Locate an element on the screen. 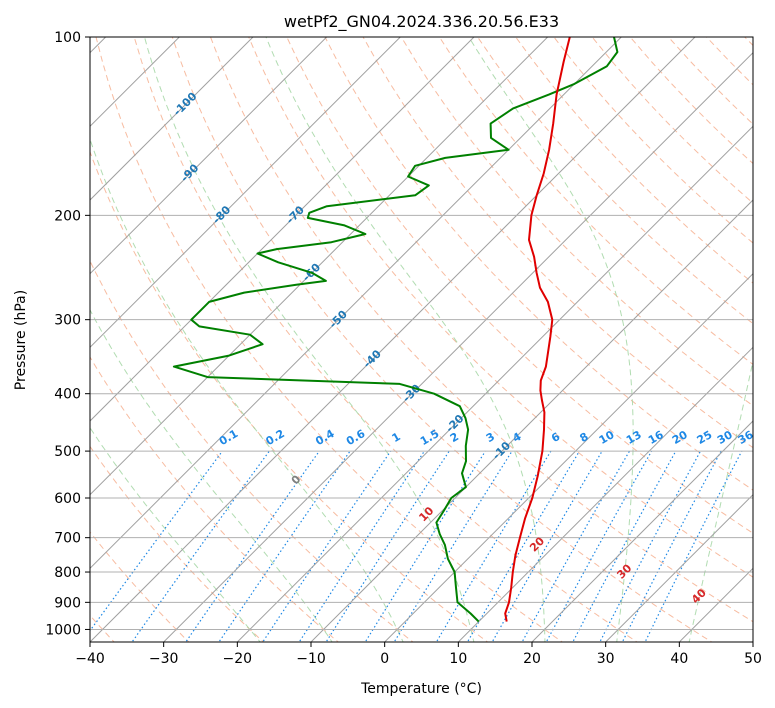  mixing-ratio-label: 6 is located at coordinates (555, 437).